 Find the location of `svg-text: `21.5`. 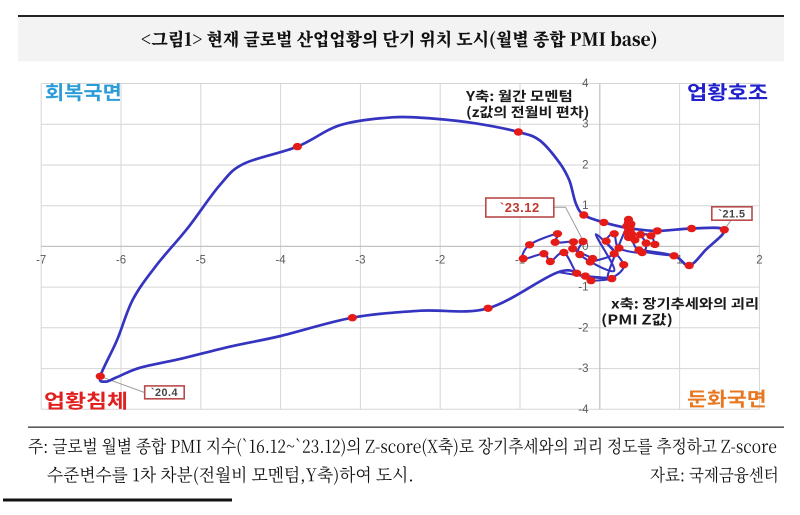

svg-text: `21.5 is located at coordinates (731, 214).